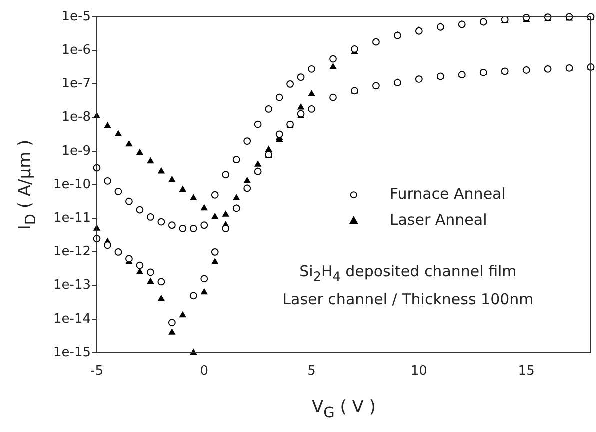 Image resolution: width=596 pixels, height=432 pixels. I want to click on y-tick-label: 1e-6, so click(76, 50).